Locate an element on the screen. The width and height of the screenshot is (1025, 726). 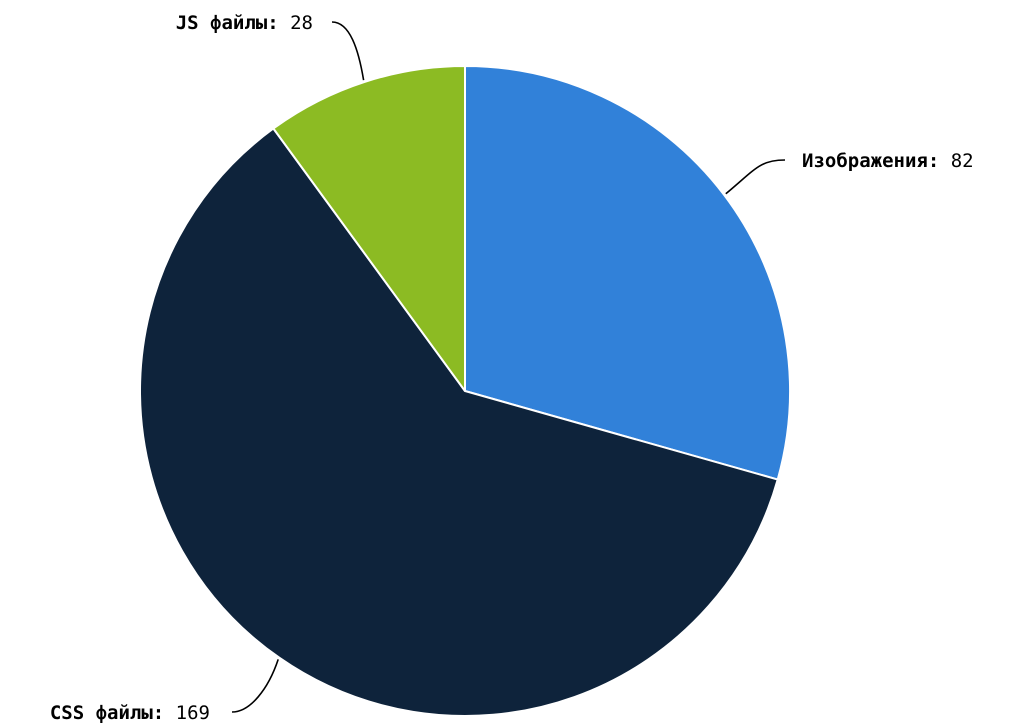
leader-line-images is located at coordinates (755, 177).